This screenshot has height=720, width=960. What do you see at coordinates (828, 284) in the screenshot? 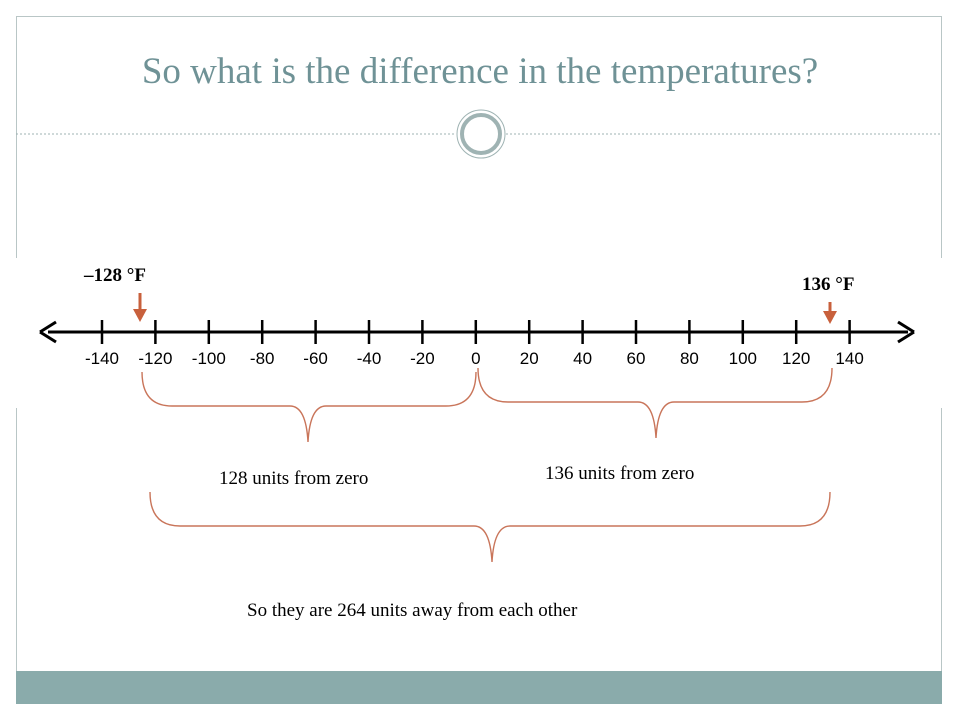
I see `temperature-label-136: 136 °F` at bounding box center [828, 284].